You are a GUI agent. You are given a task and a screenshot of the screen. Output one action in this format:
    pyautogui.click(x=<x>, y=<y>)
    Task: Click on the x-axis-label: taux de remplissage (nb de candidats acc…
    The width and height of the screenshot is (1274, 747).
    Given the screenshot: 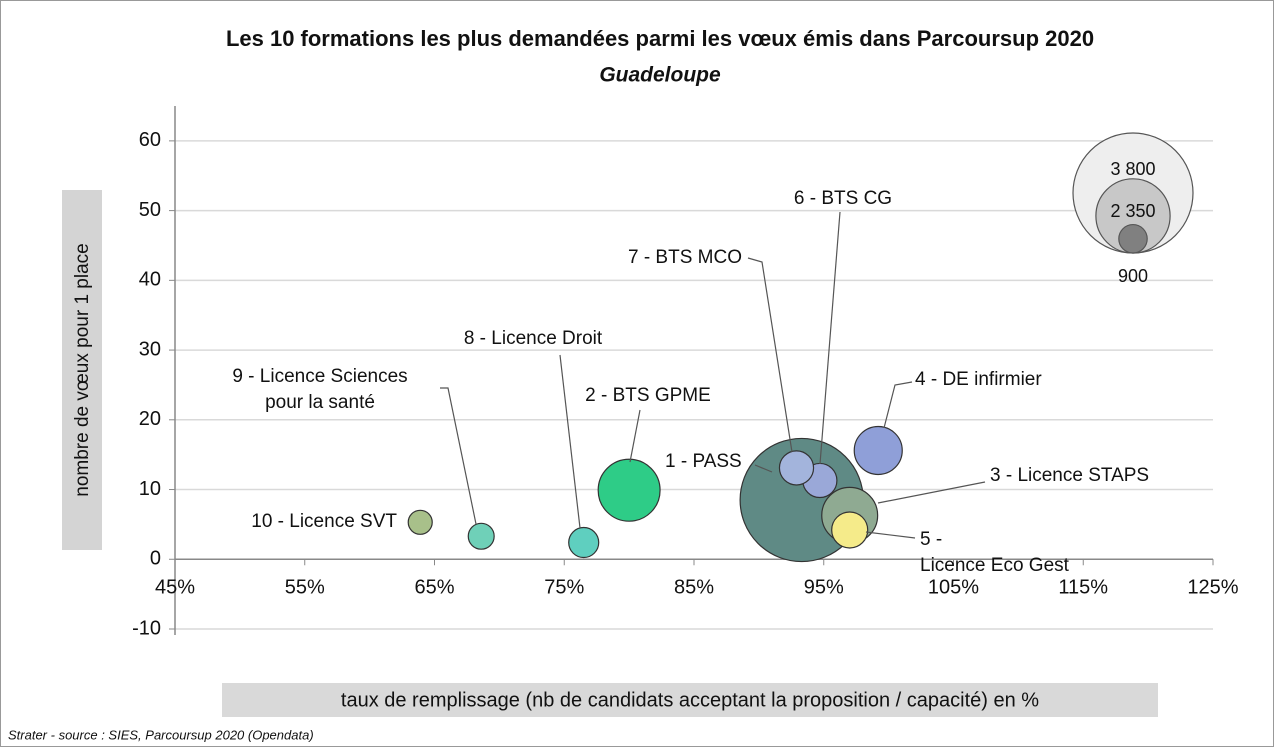 What is the action you would take?
    pyautogui.click(x=690, y=700)
    